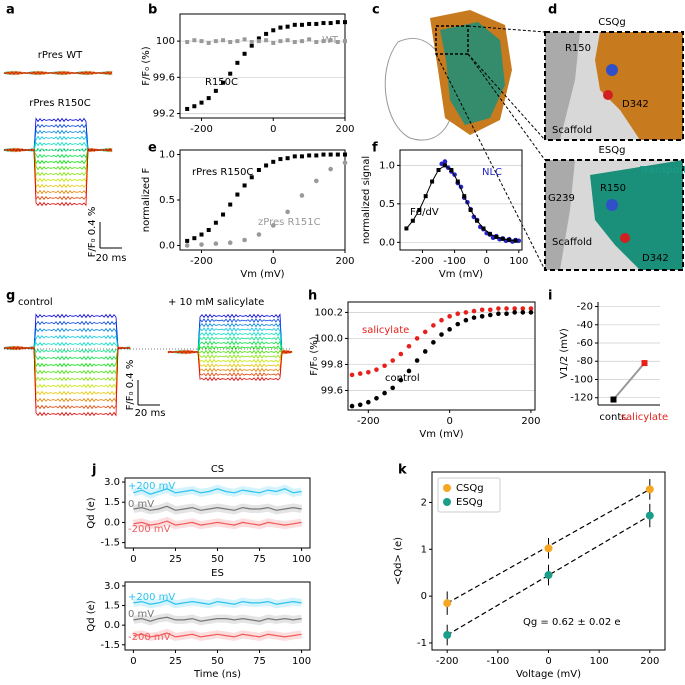  I want to click on zoom-box, so click(452, 40).